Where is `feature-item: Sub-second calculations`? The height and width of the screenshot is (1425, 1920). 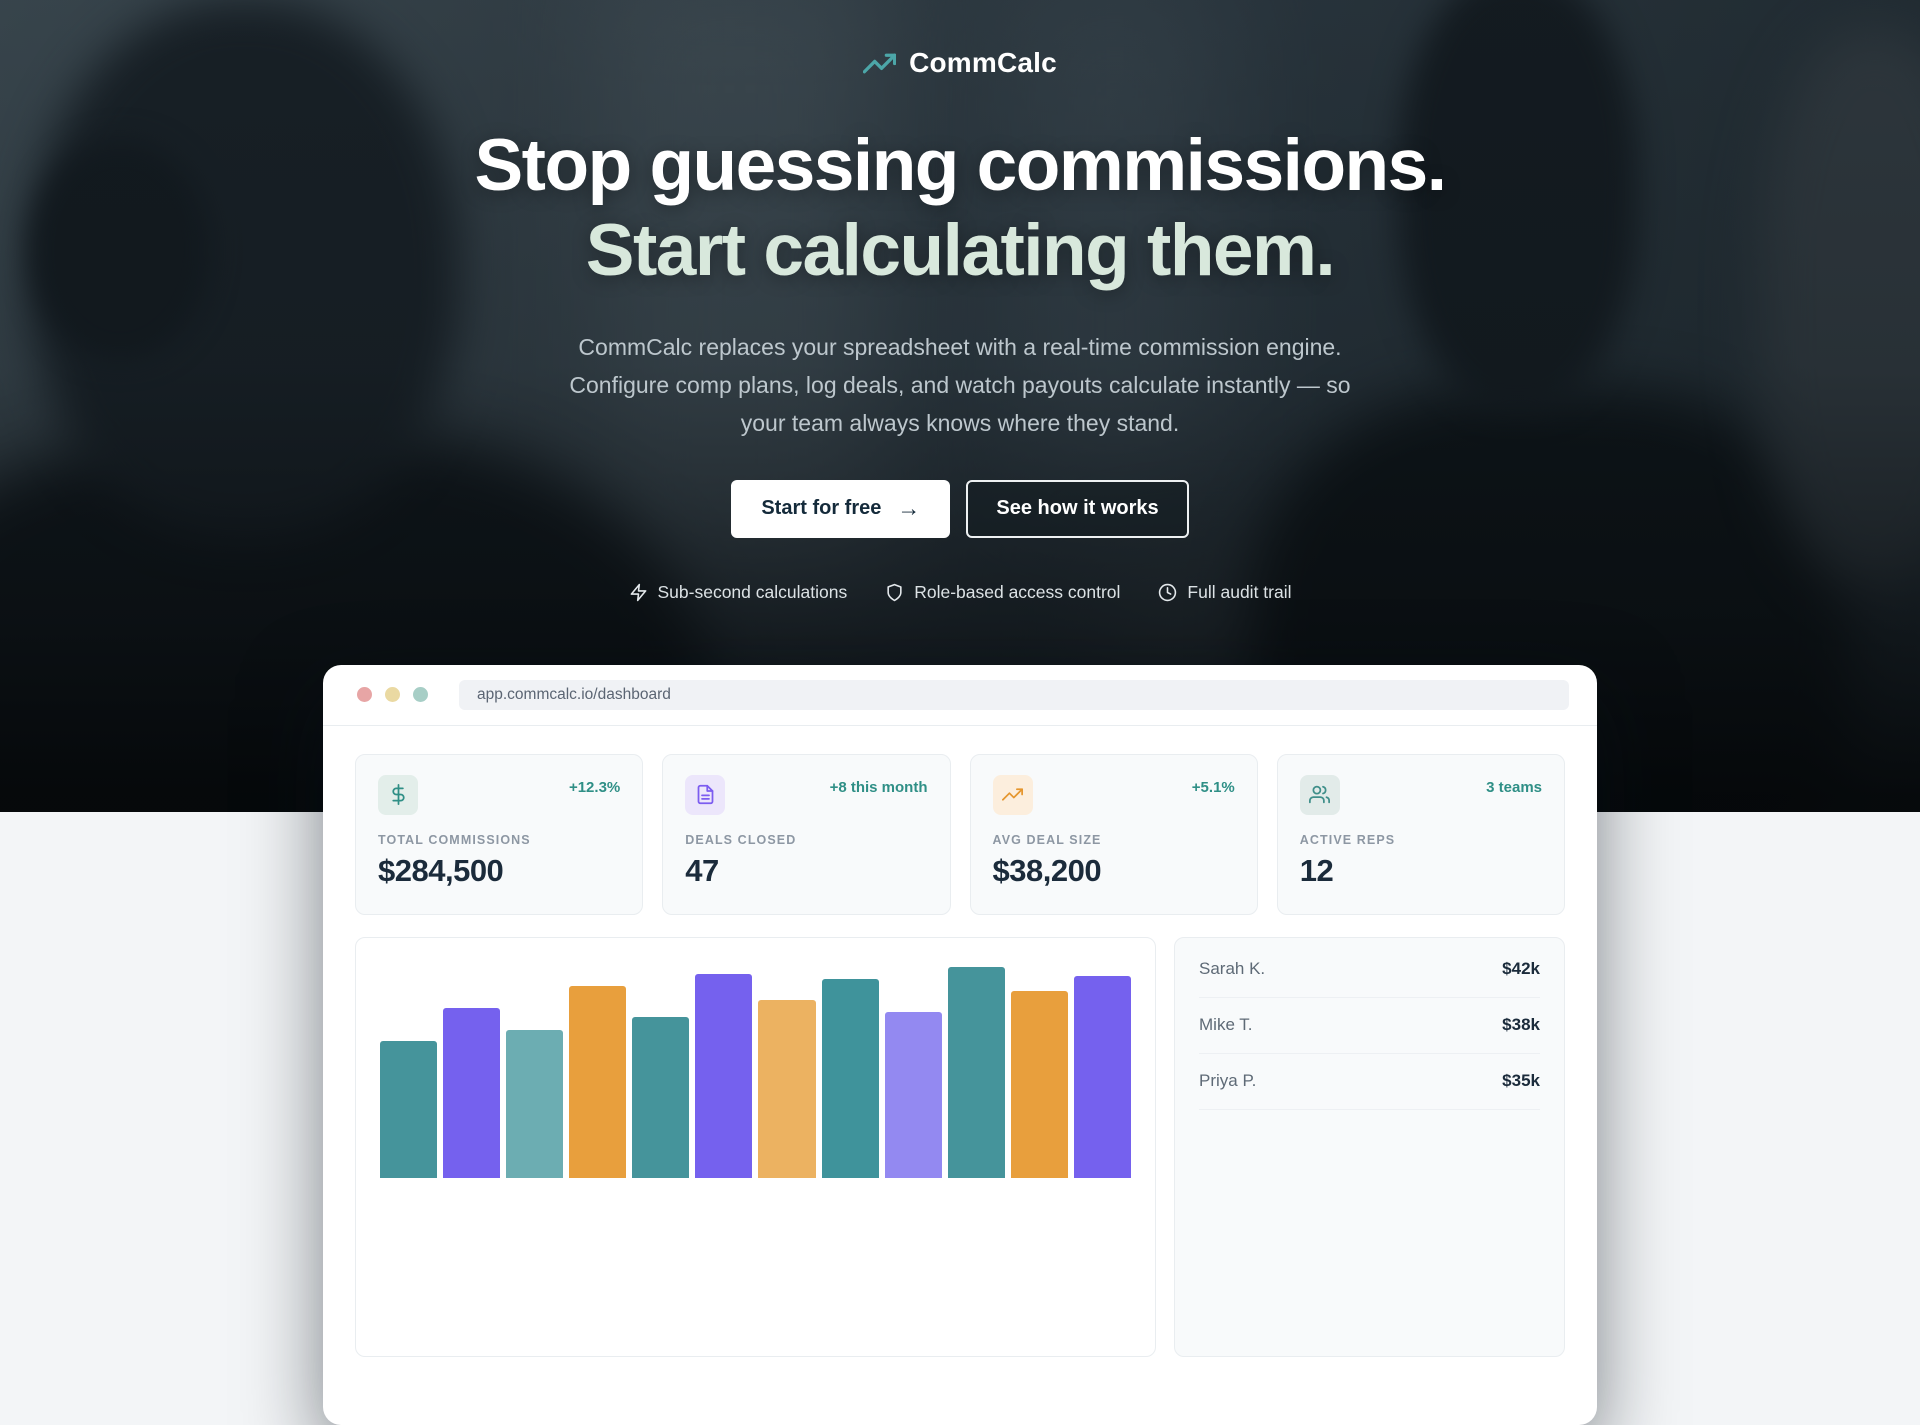
feature-item: Sub-second calculations is located at coordinates (738, 592).